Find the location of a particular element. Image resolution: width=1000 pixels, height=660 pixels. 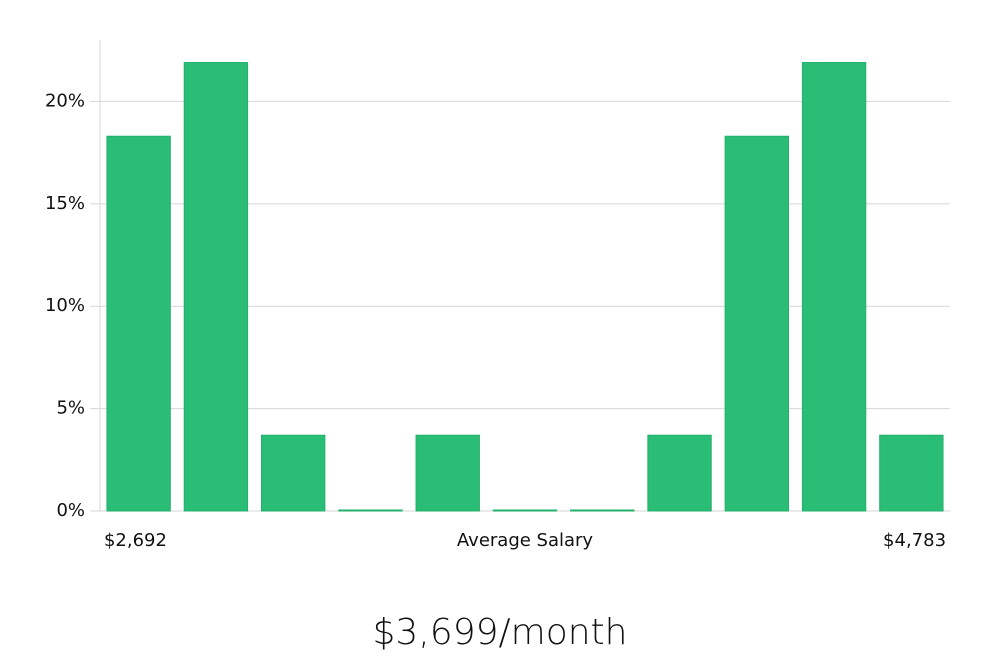

x-tick-label: $4,783 is located at coordinates (914, 540).